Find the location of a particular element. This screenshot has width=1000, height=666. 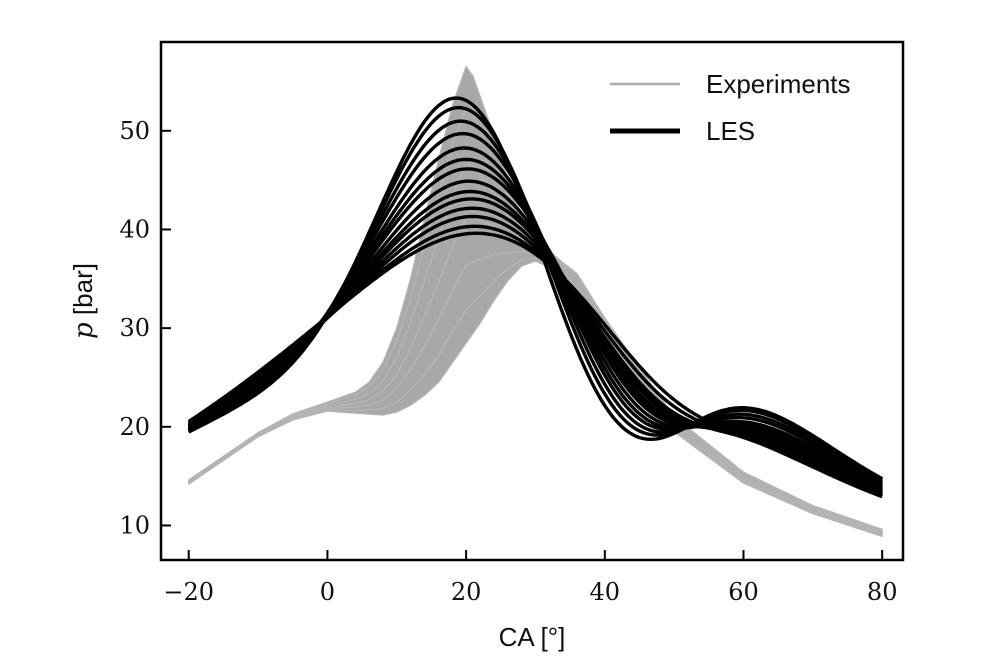

x-tick-label: 80 is located at coordinates (882, 592).